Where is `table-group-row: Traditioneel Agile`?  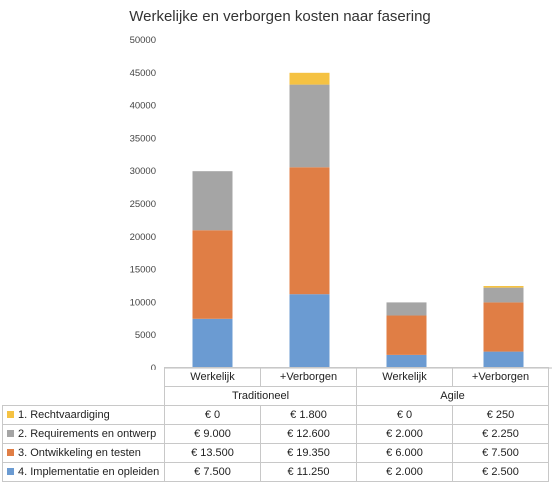
table-group-row: Traditioneel Agile is located at coordinates (275, 396).